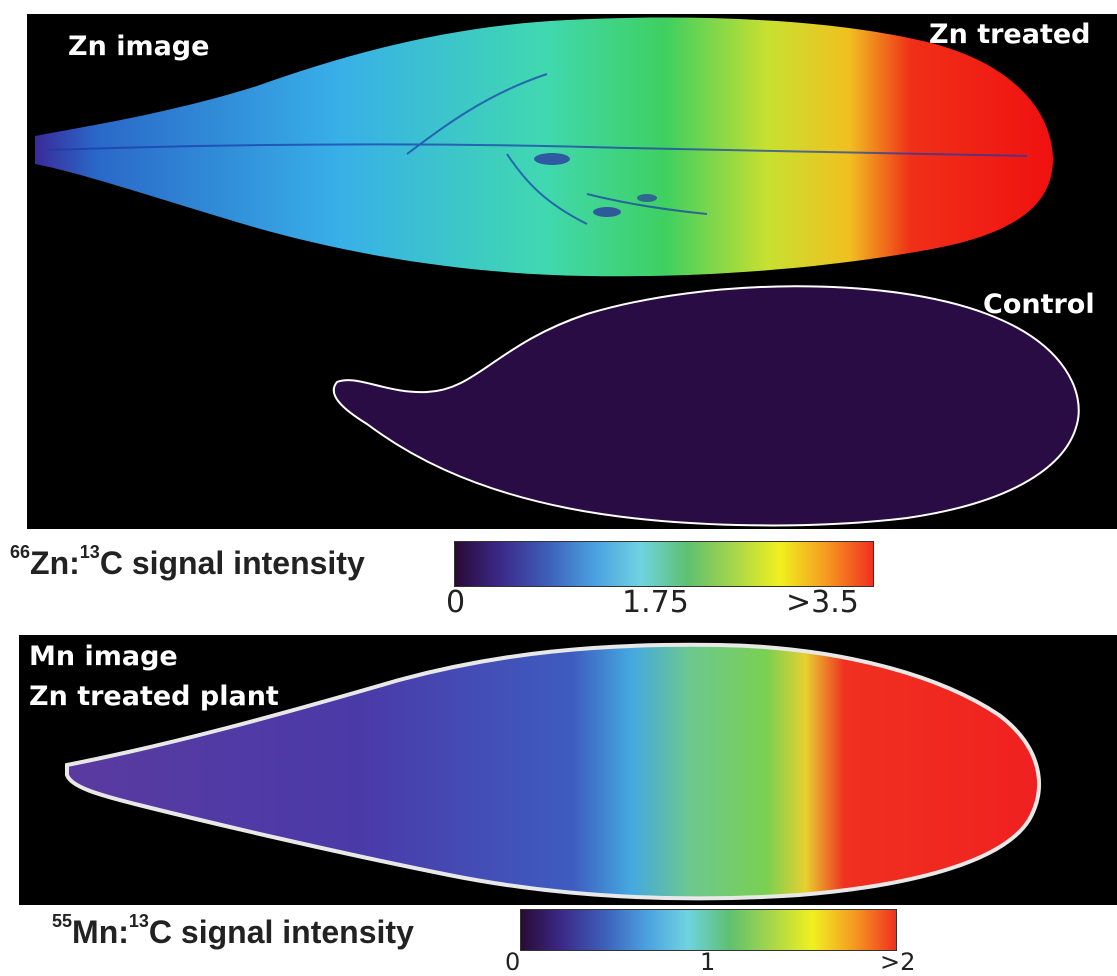  I want to click on mn-image-label: Mn image Zn treated plant, so click(154, 677).